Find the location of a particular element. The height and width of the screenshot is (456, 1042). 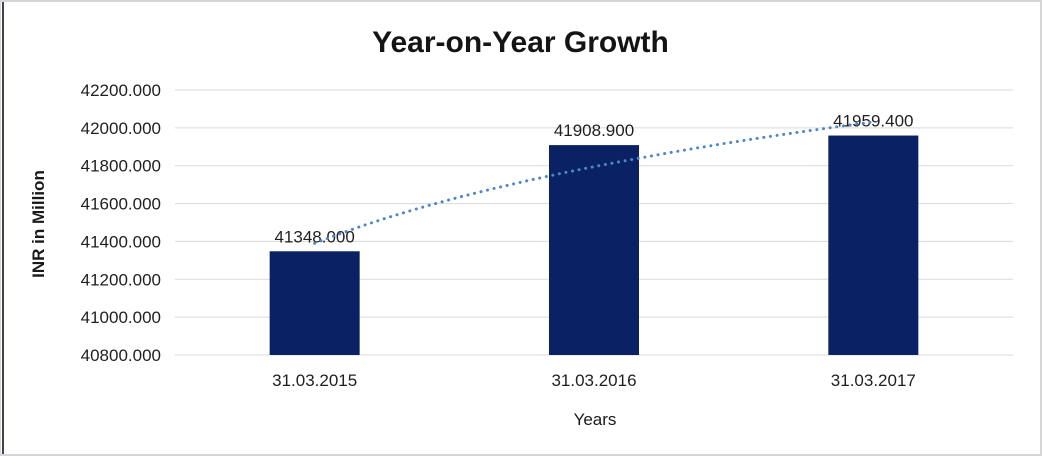

x-category-label: 31.03.2017 is located at coordinates (873, 380).